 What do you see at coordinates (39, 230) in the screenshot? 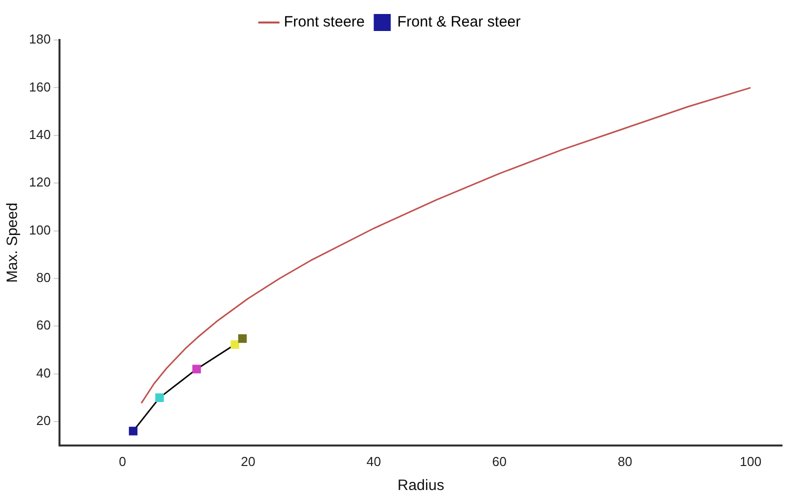
I see `y-tick-label: 100` at bounding box center [39, 230].